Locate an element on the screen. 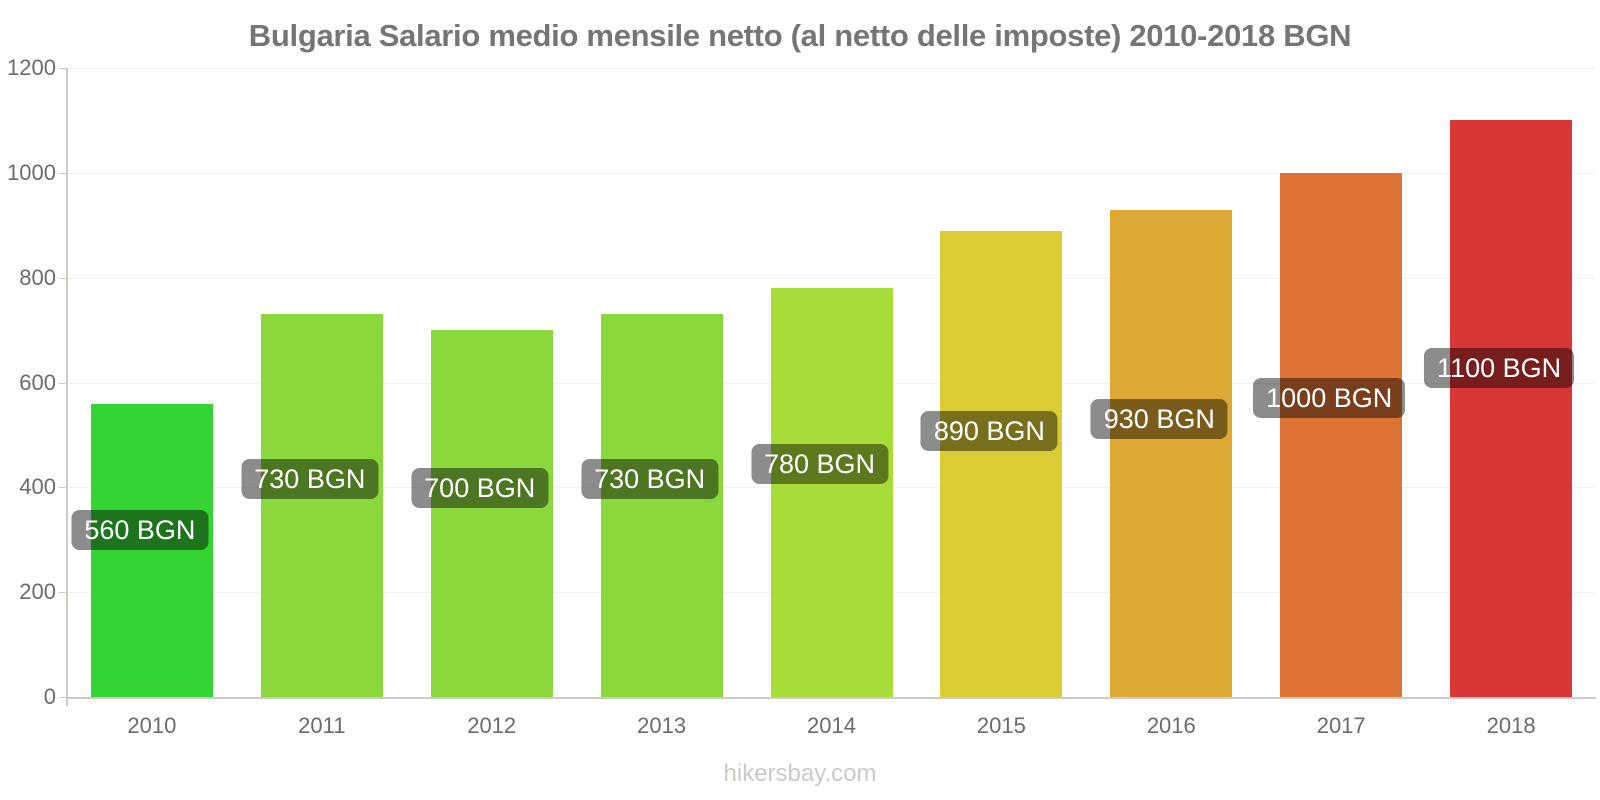  y-axis-label: 800 is located at coordinates (37, 277).